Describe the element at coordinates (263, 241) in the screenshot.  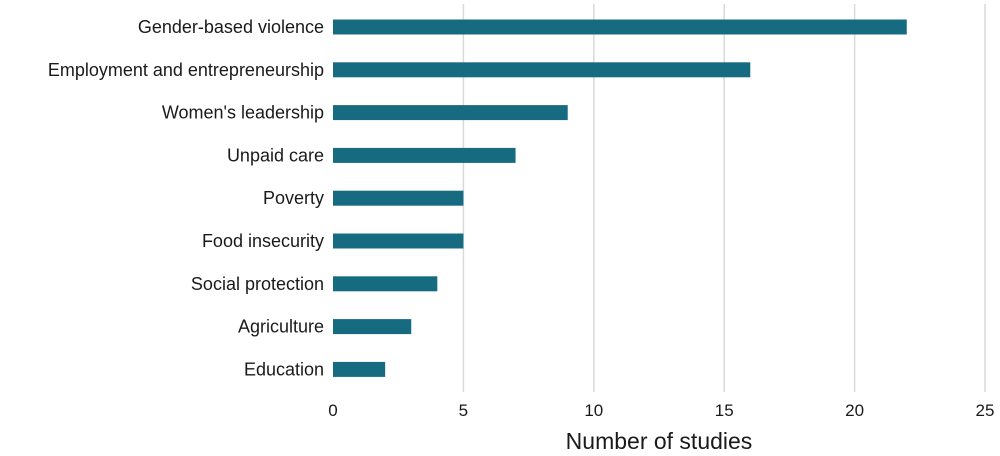
I see `category-label-5: Food insecurity` at that location.